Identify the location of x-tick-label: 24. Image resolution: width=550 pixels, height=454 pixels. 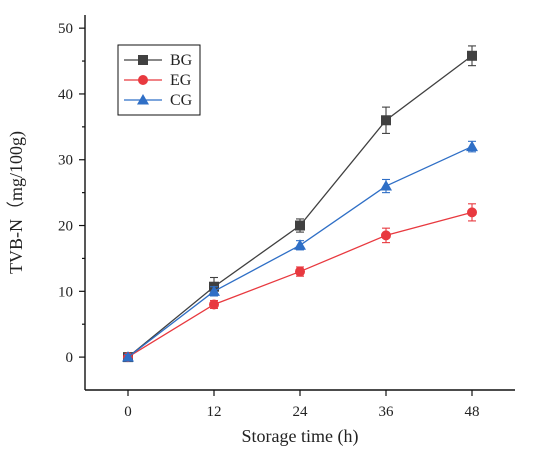
(301, 412).